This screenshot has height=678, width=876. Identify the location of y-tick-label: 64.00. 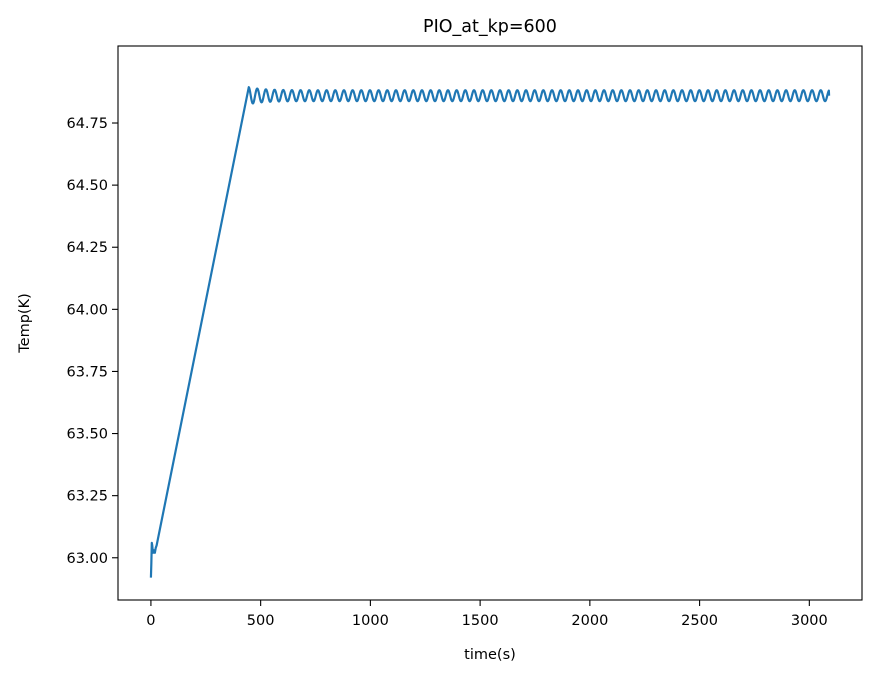
(87, 310).